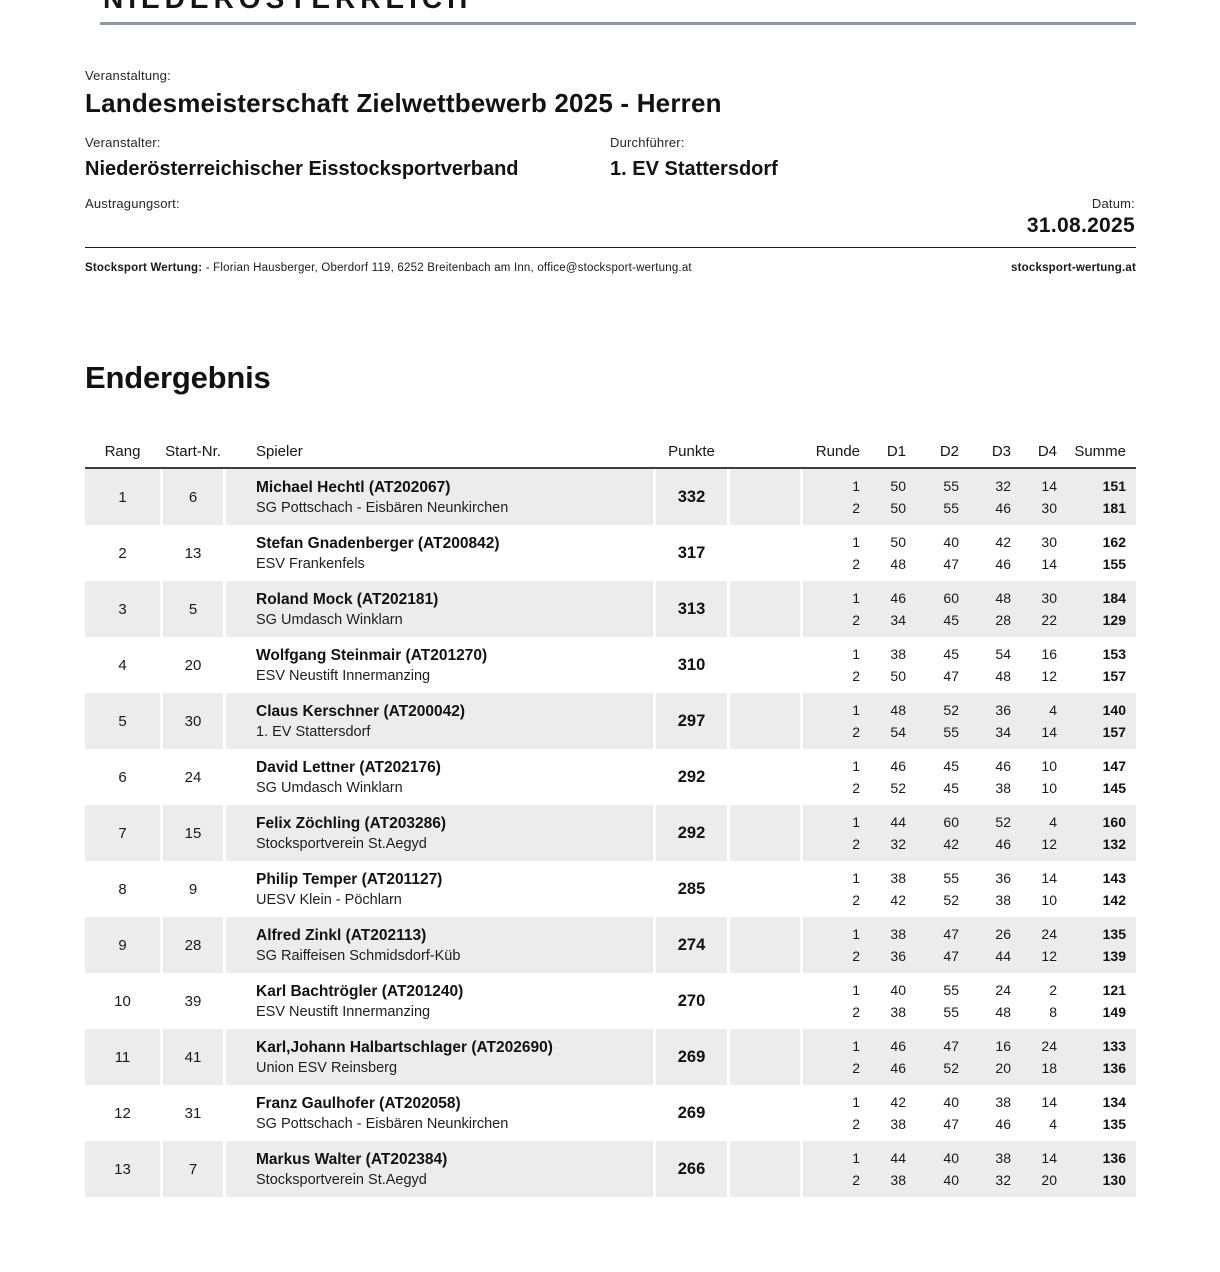 This screenshot has height=1272, width=1220. I want to click on round-line: 2 38 55 48 8 149, so click(969, 1012).